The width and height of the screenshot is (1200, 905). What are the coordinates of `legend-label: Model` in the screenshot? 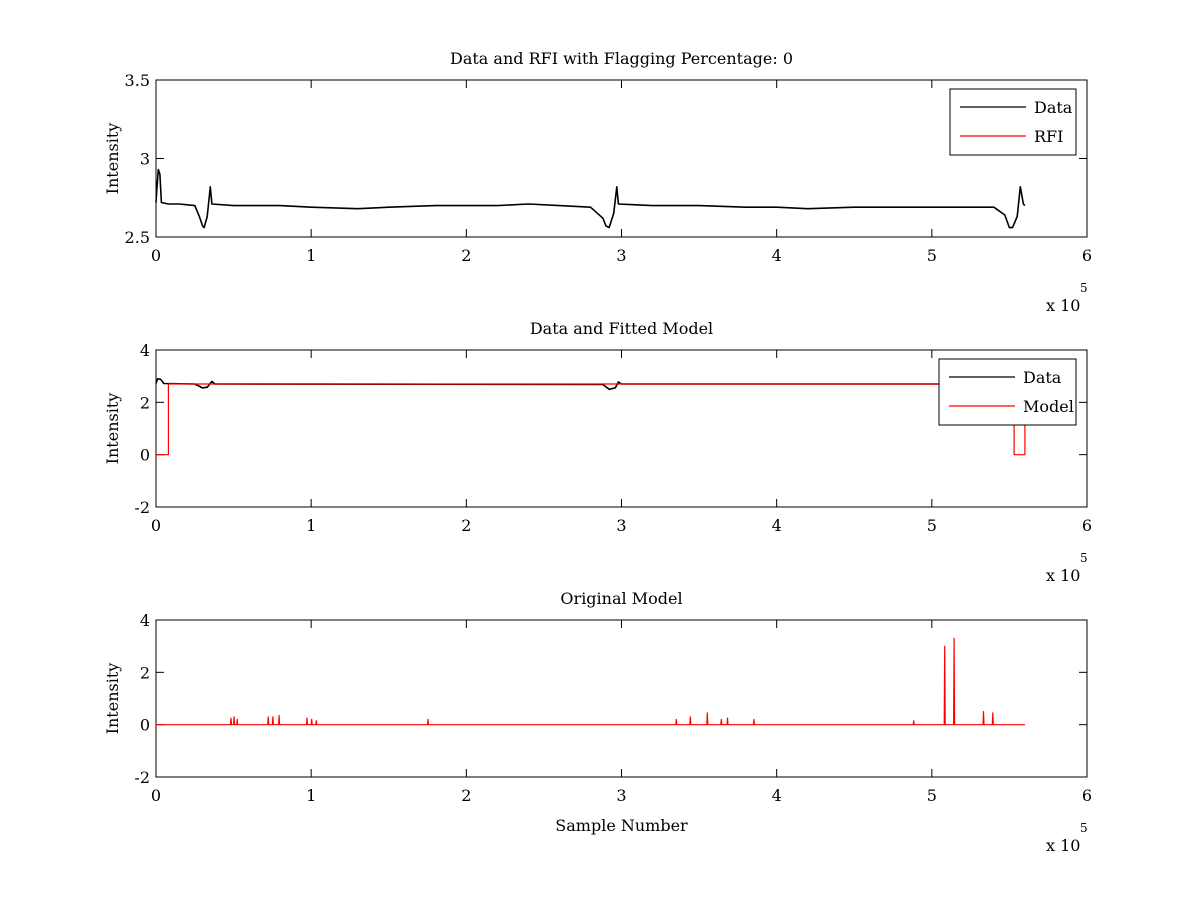 It's located at (1048, 406).